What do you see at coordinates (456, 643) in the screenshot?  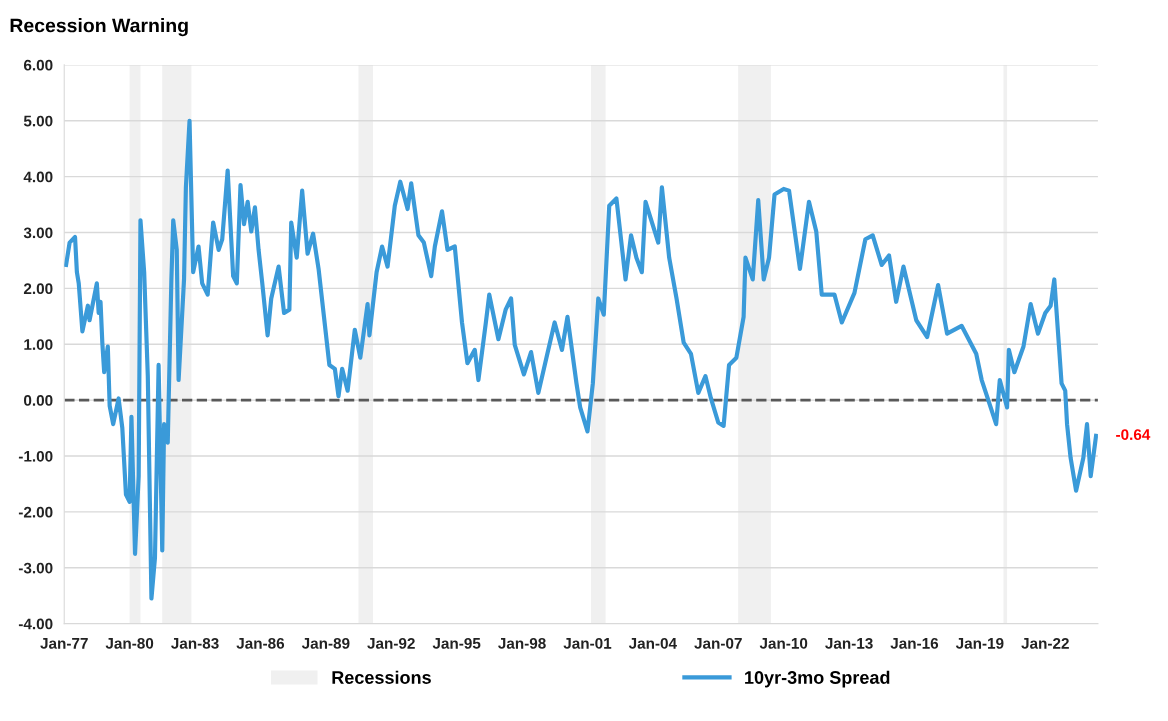 I see `x-tick-label: Jan-95` at bounding box center [456, 643].